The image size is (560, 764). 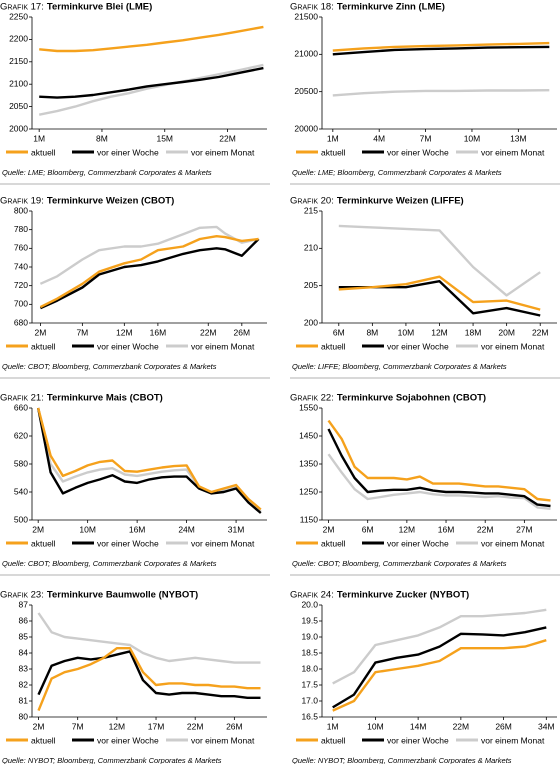 I want to click on y-tick-label: 2250, so click(x=18, y=16).